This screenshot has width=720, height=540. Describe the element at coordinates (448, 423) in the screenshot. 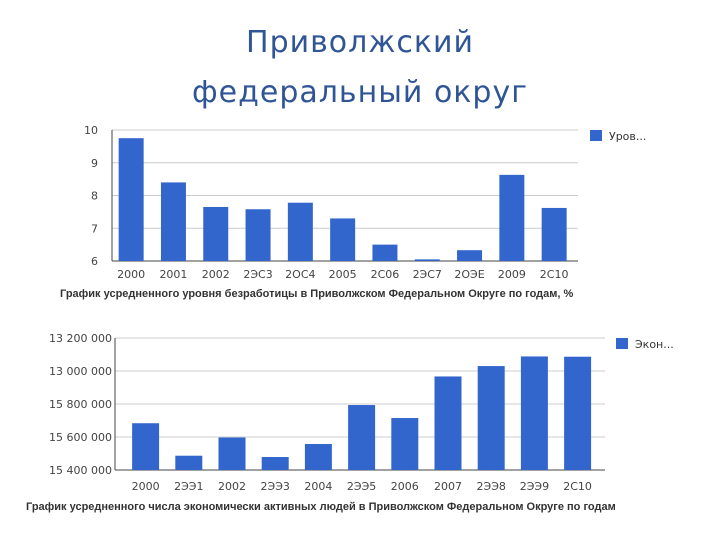

I see `chart2-bar-2007` at that location.